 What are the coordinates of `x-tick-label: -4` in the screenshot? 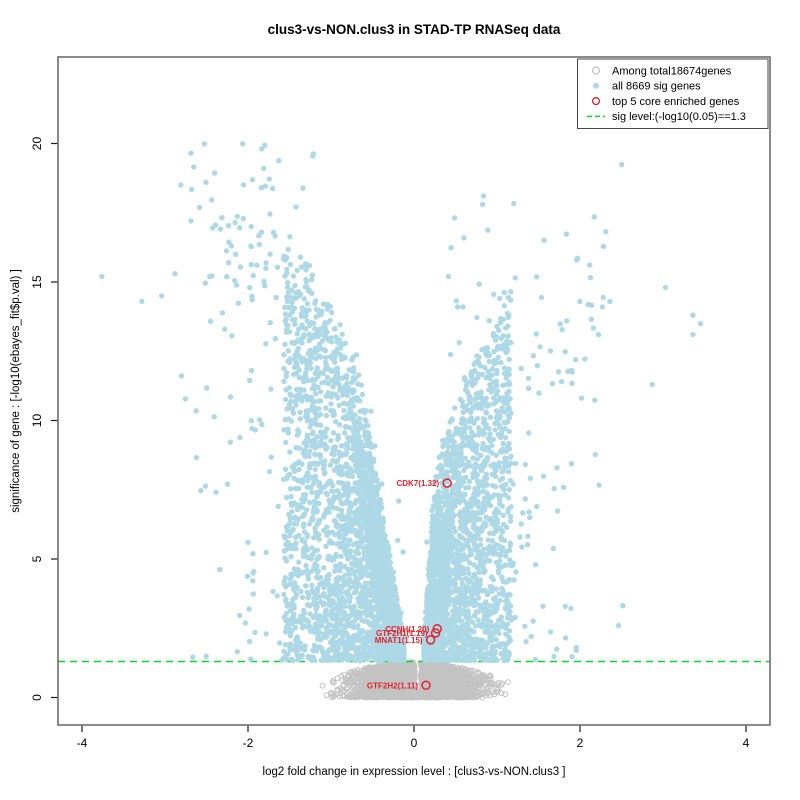 It's located at (82, 743).